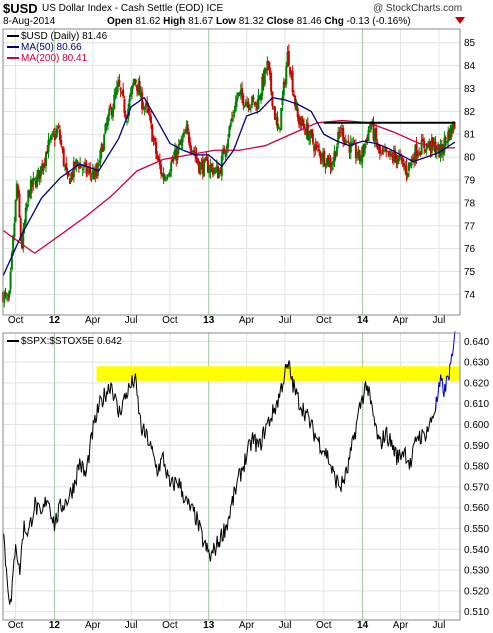  What do you see at coordinates (476, 508) in the screenshot?
I see `y-tick-label: 0.560` at bounding box center [476, 508].